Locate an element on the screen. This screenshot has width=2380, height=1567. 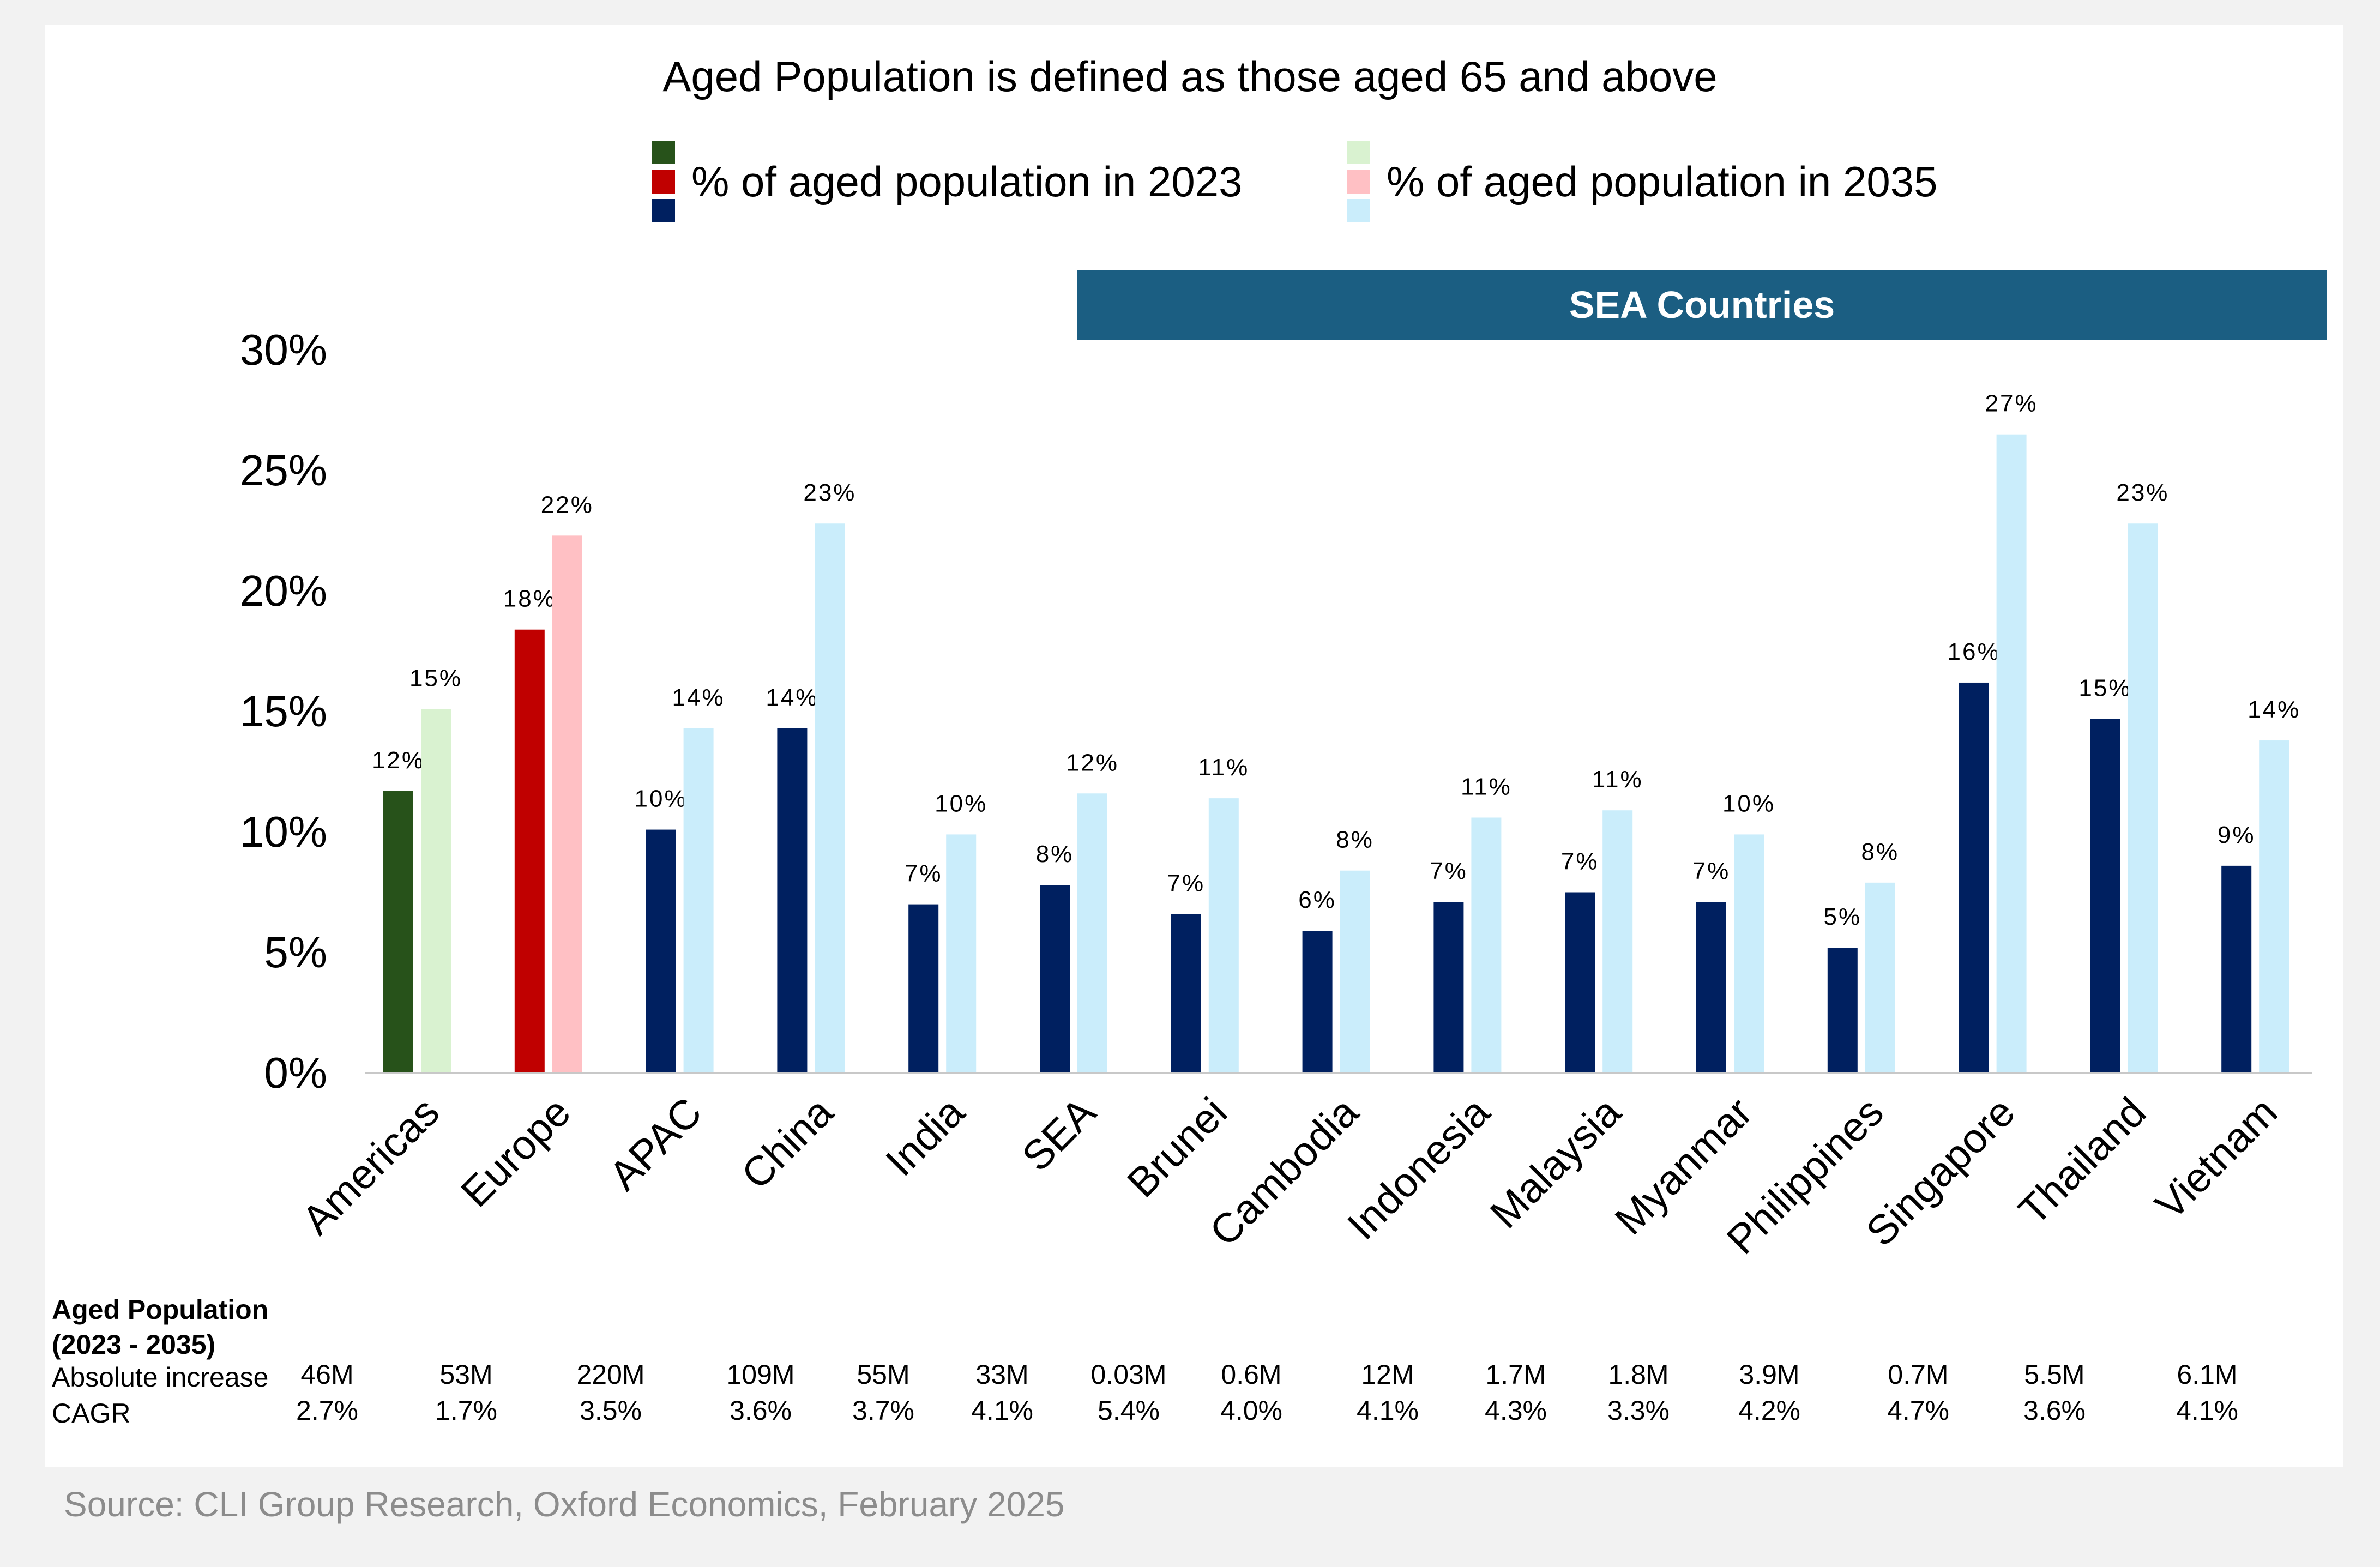
x-category-label: Vietnam is located at coordinates (2216, 1158).